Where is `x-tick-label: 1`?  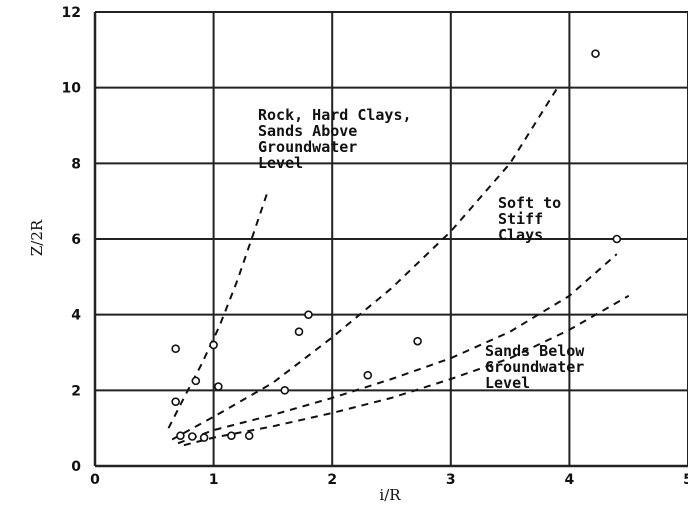 x-tick-label: 1 is located at coordinates (214, 480).